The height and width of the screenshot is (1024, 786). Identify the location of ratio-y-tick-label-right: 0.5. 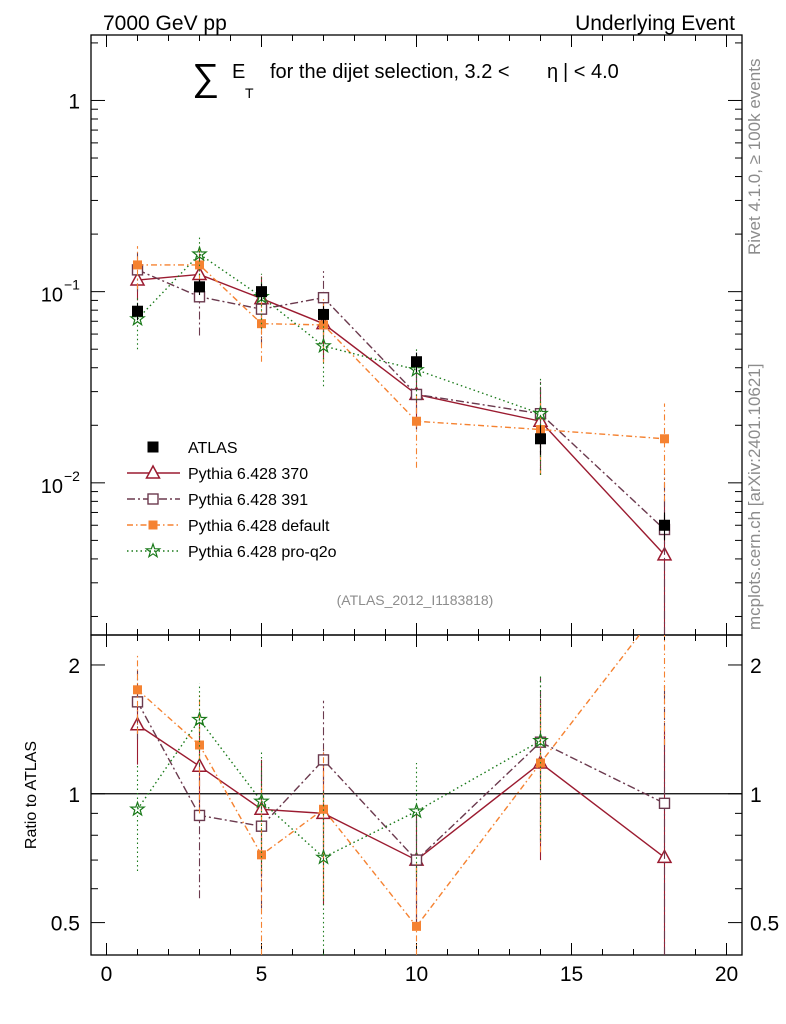
(764, 924).